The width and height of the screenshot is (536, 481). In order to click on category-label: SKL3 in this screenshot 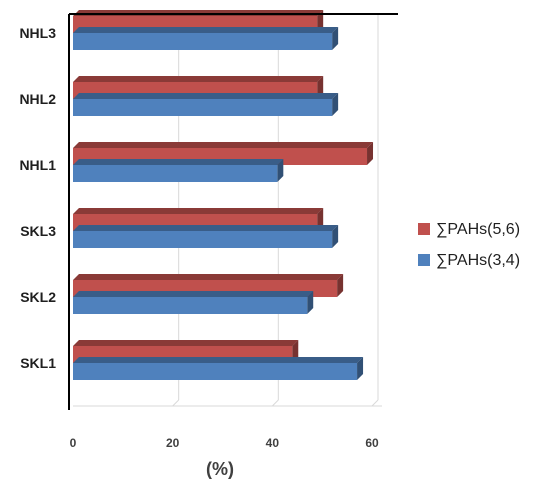, I will do `click(38, 231)`.